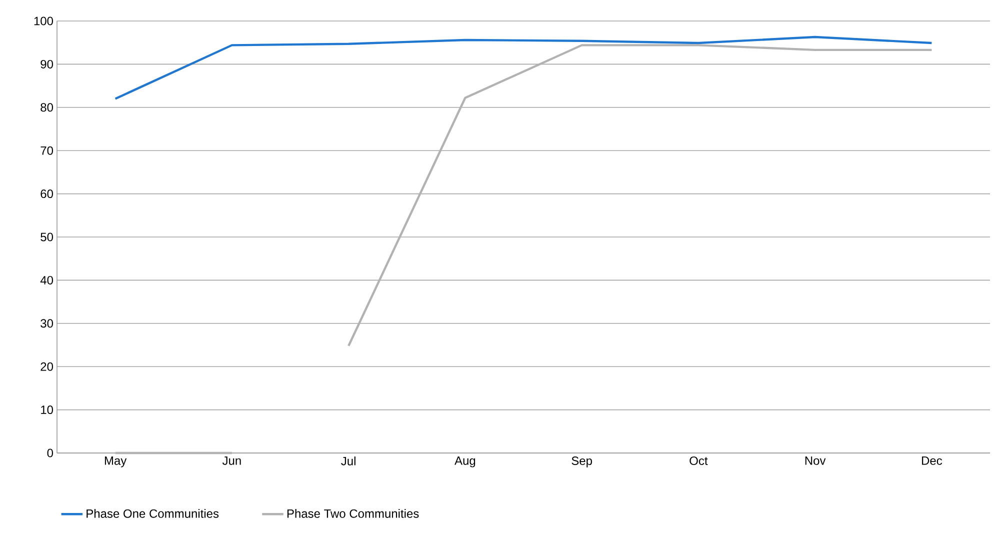  What do you see at coordinates (465, 462) in the screenshot?
I see `x-tick-label: Aug` at bounding box center [465, 462].